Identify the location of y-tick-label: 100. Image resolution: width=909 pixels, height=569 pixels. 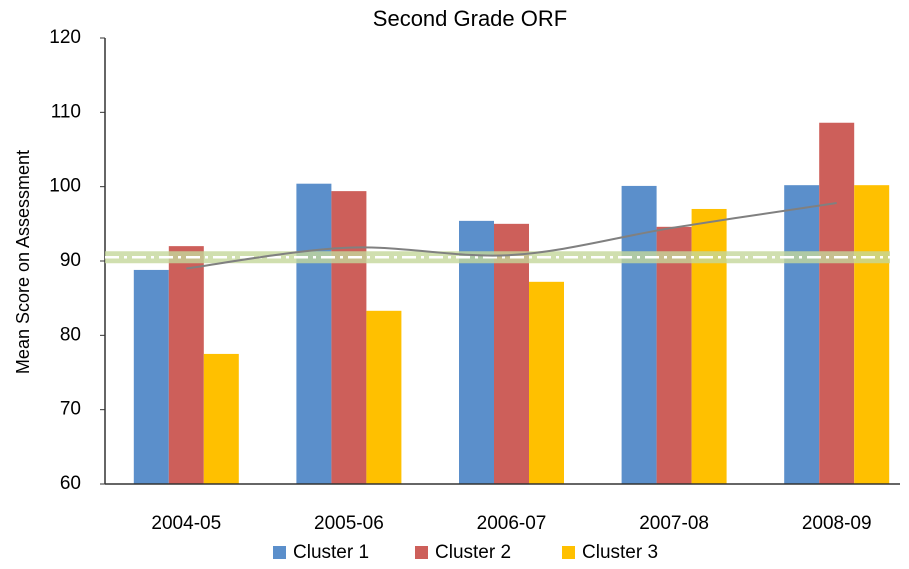
(65, 186).